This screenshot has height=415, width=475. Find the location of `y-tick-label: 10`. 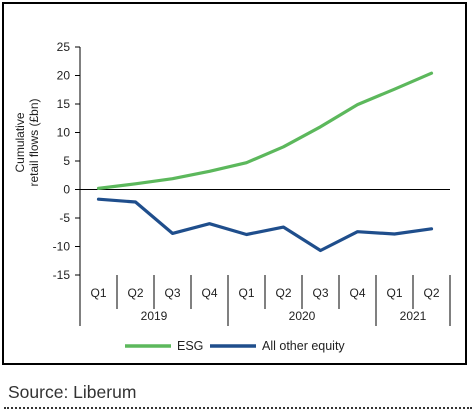

y-tick-label: 10 is located at coordinates (64, 133).